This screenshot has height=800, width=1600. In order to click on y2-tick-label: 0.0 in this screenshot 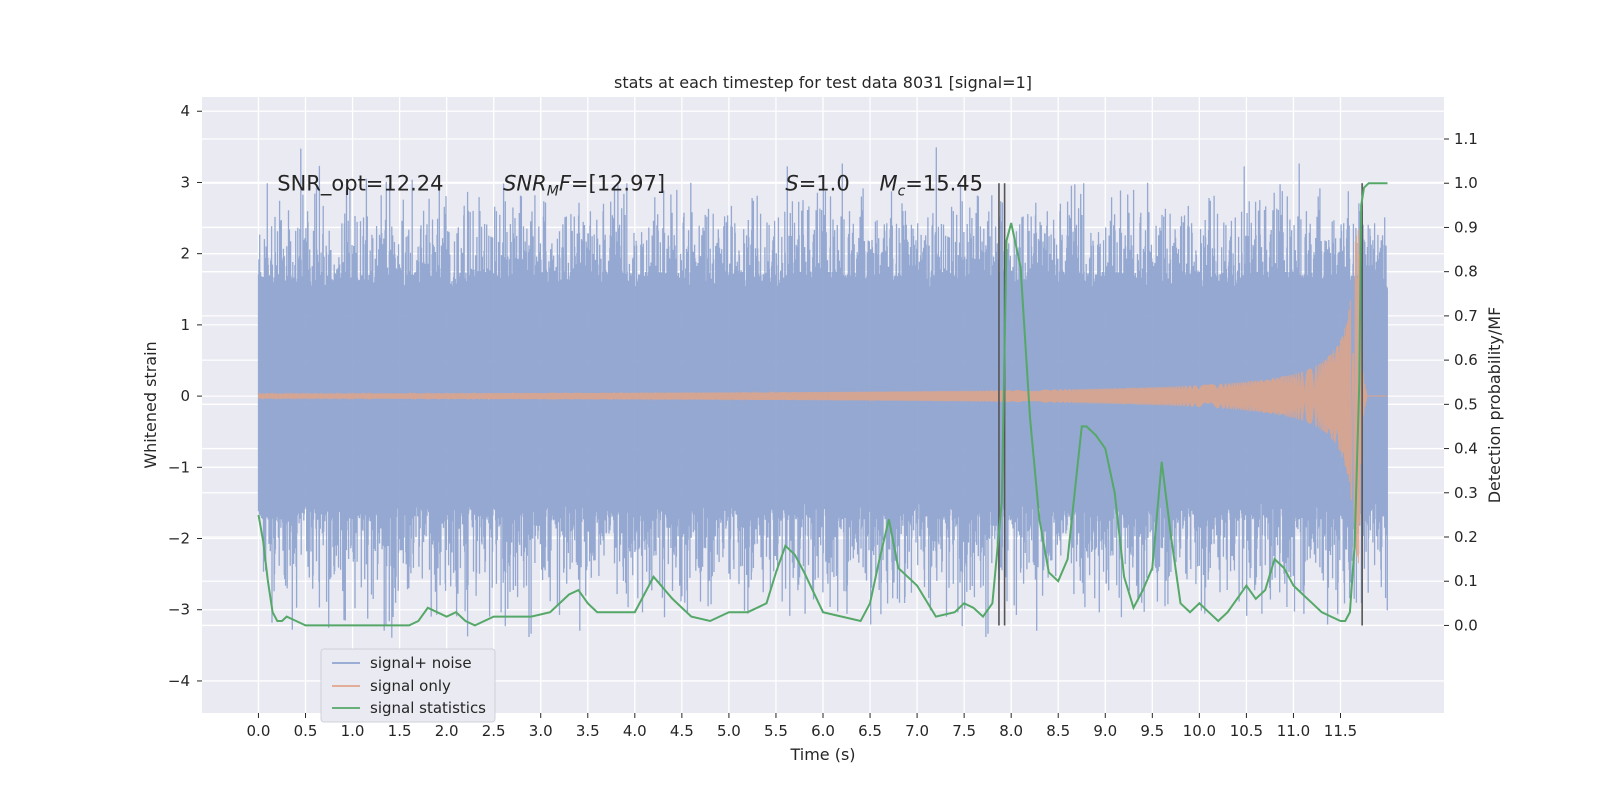, I will do `click(1466, 625)`.